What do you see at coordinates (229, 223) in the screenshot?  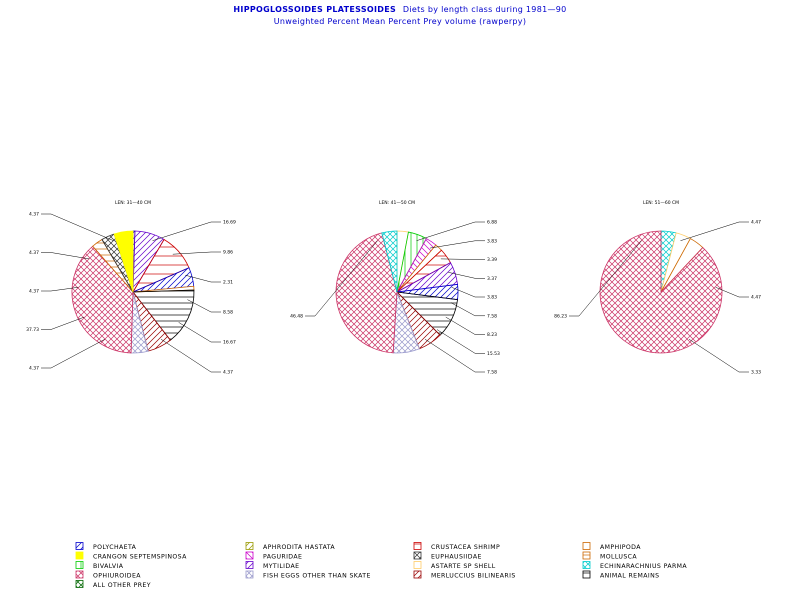 I see `pie-value-label: 16.69` at bounding box center [229, 223].